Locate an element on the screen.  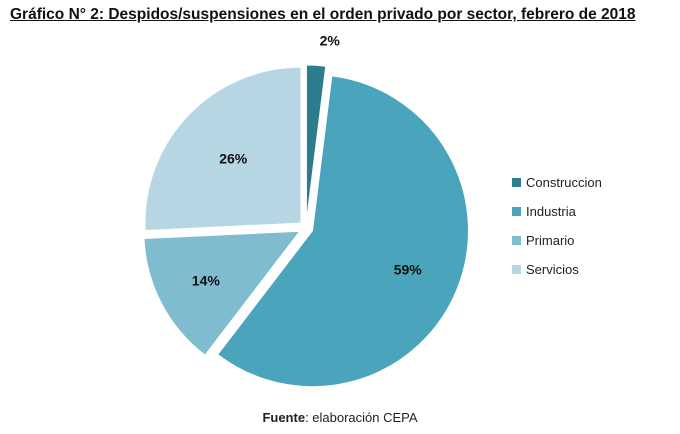
slice-label-servicios: 26% is located at coordinates (233, 159).